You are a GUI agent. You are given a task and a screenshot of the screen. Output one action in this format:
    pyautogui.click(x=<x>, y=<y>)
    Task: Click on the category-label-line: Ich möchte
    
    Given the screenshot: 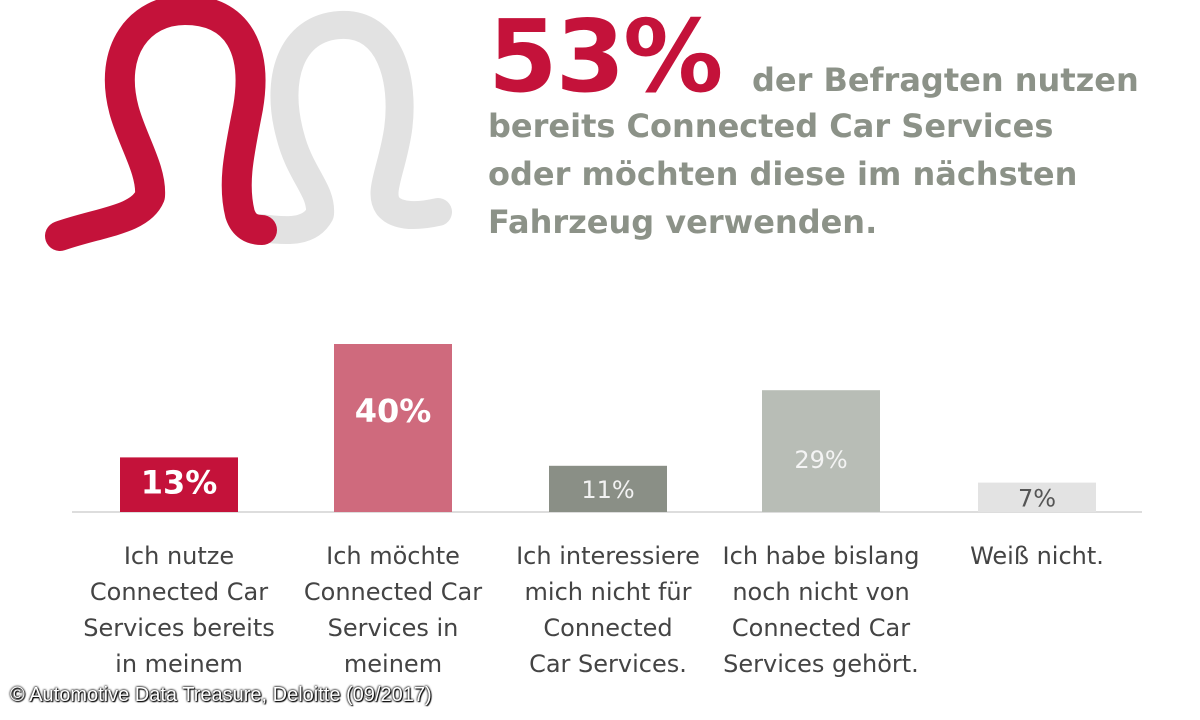 What is the action you would take?
    pyautogui.click(x=393, y=556)
    